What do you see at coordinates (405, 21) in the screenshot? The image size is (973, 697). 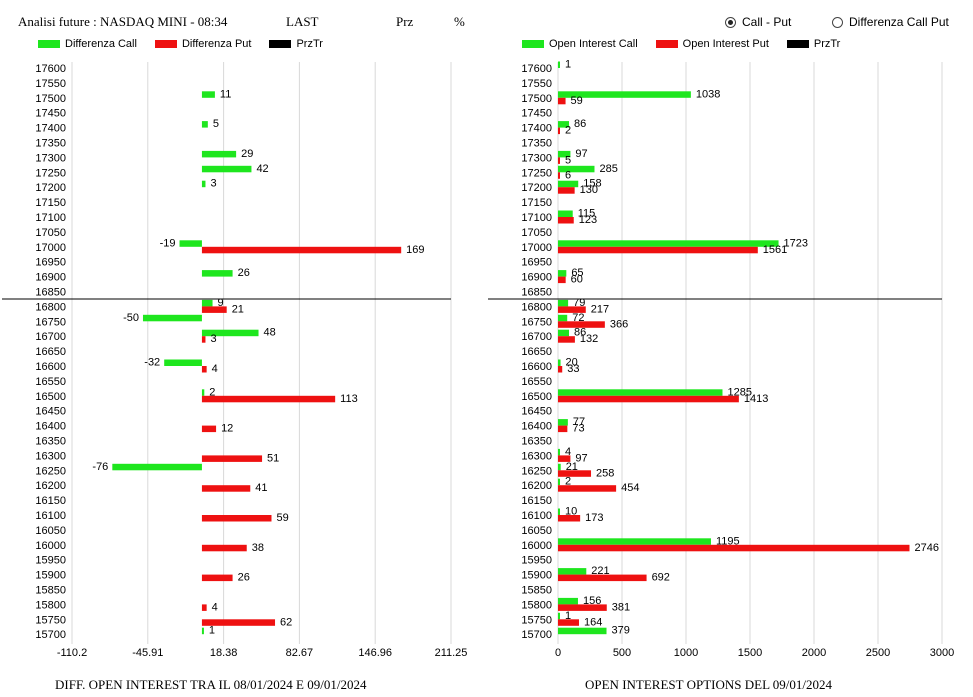 I see `col-prz-label: Prz` at bounding box center [405, 21].